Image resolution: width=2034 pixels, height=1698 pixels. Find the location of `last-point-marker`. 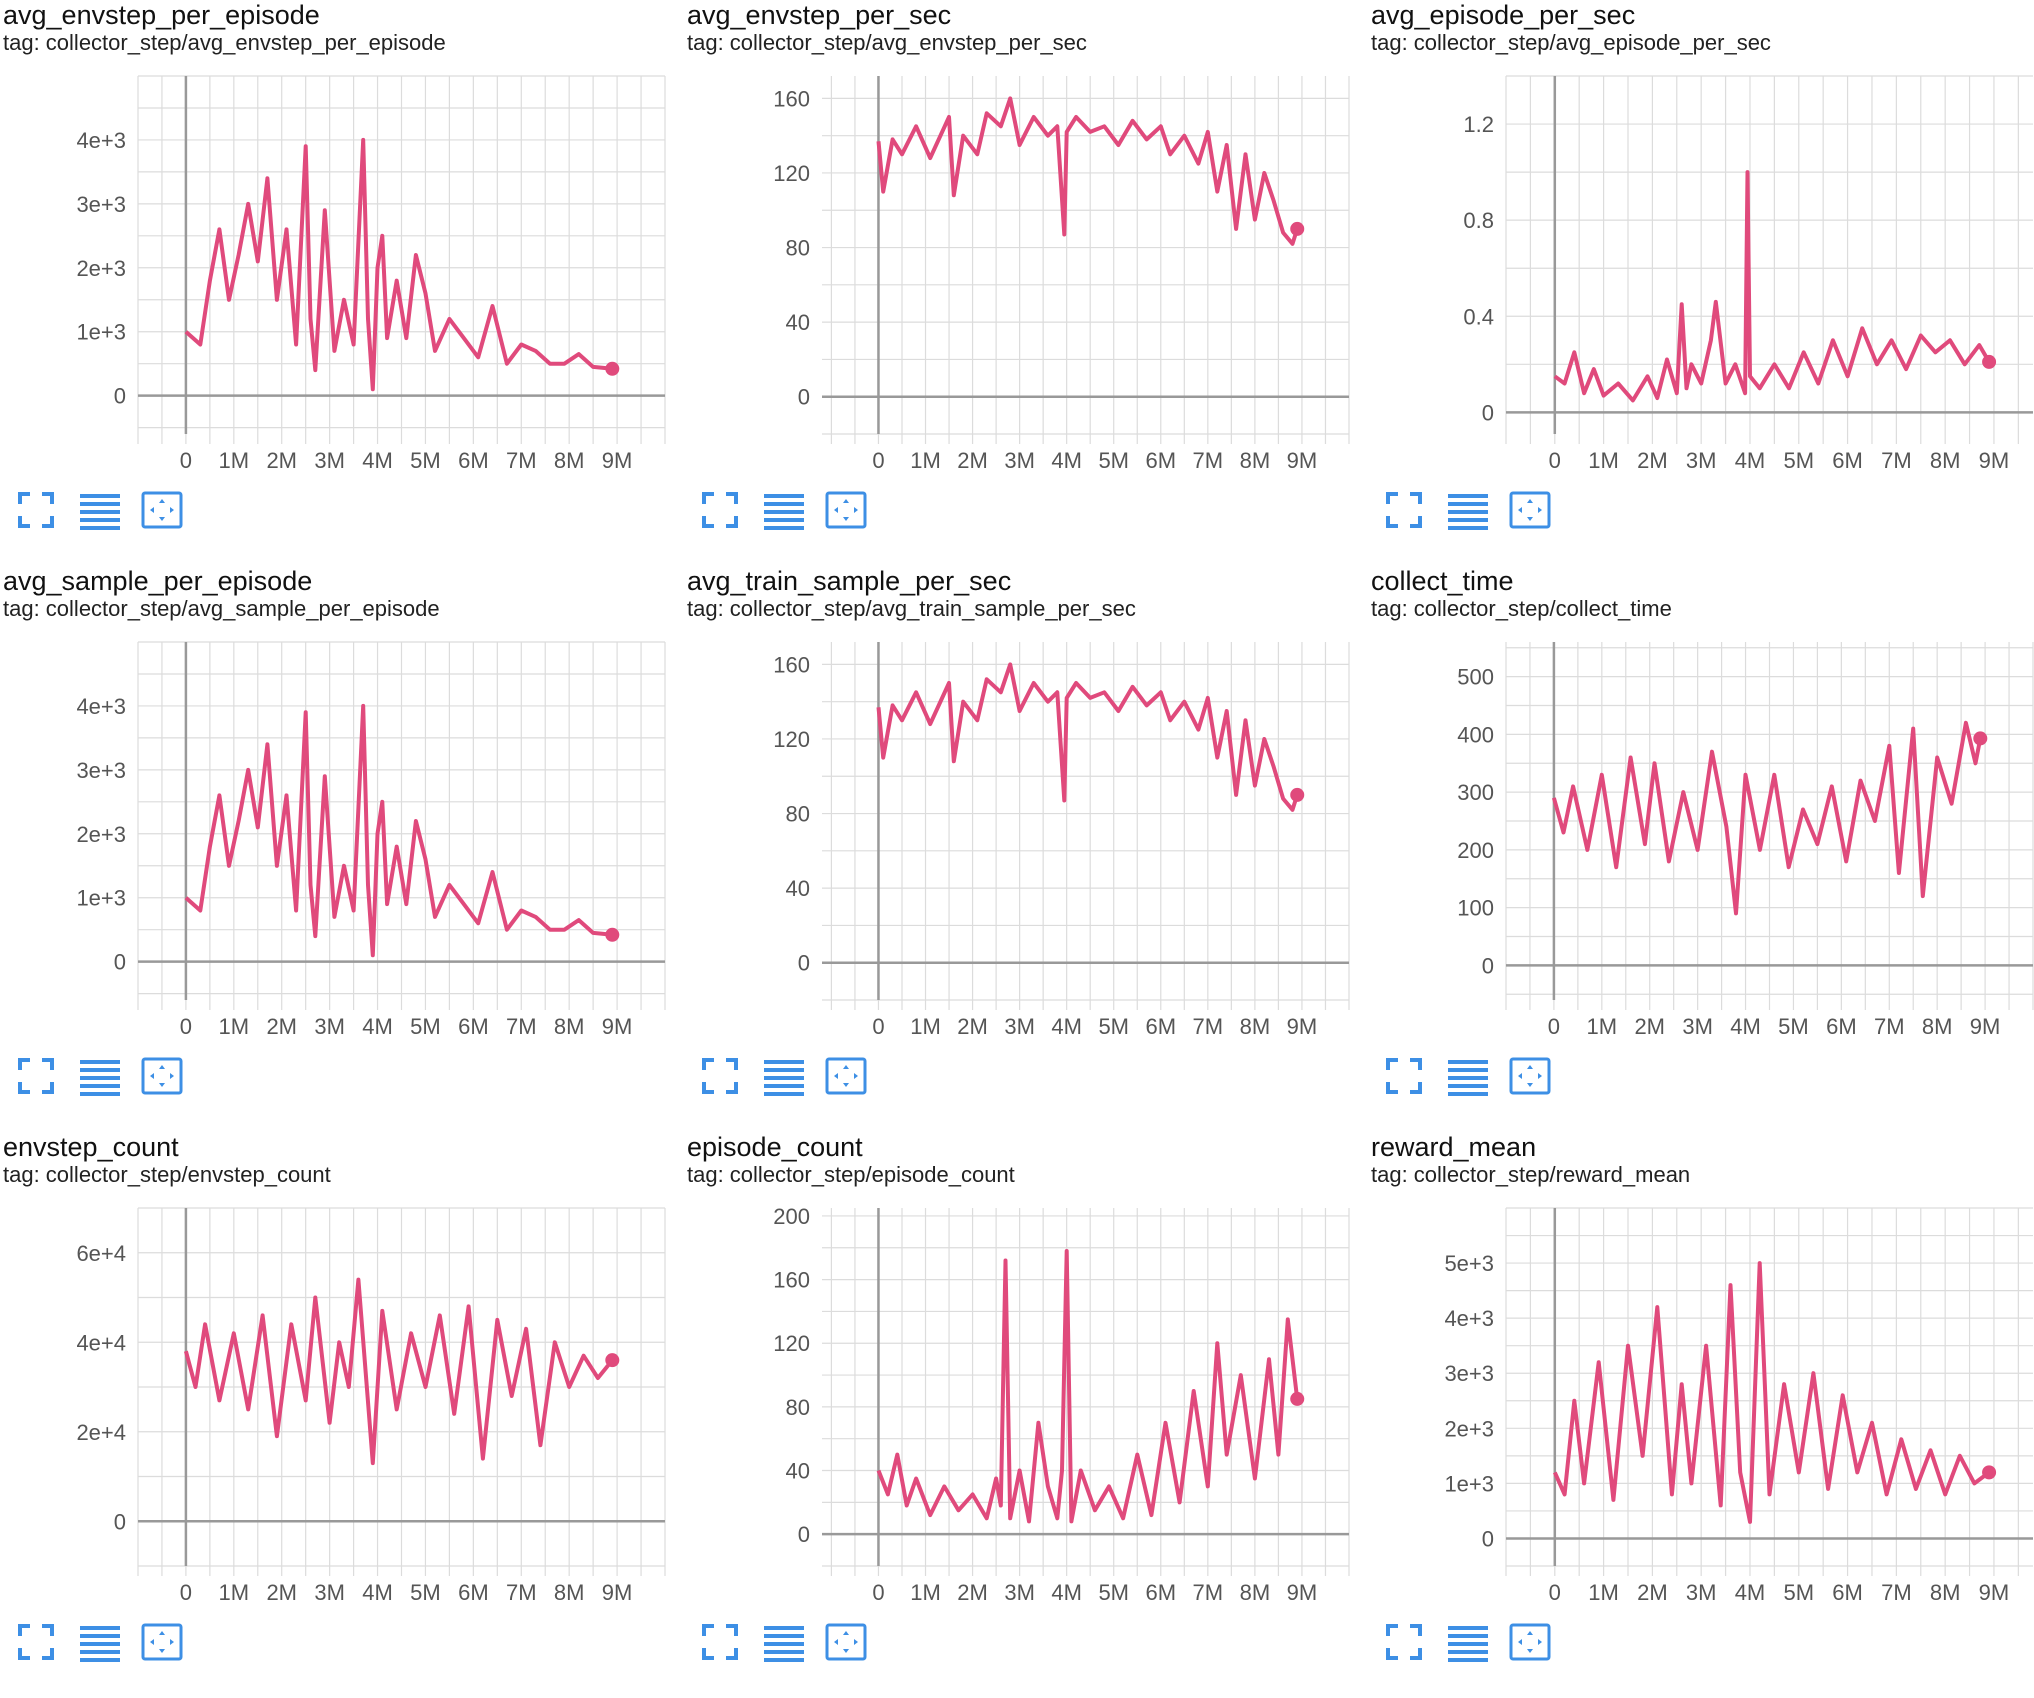

last-point-marker is located at coordinates (1297, 794).